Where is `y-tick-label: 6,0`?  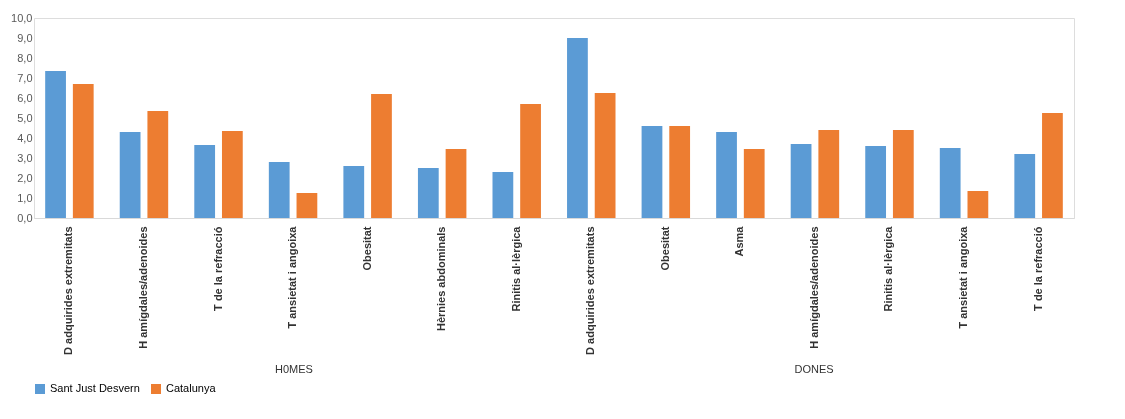
y-tick-label: 6,0 is located at coordinates (25, 97).